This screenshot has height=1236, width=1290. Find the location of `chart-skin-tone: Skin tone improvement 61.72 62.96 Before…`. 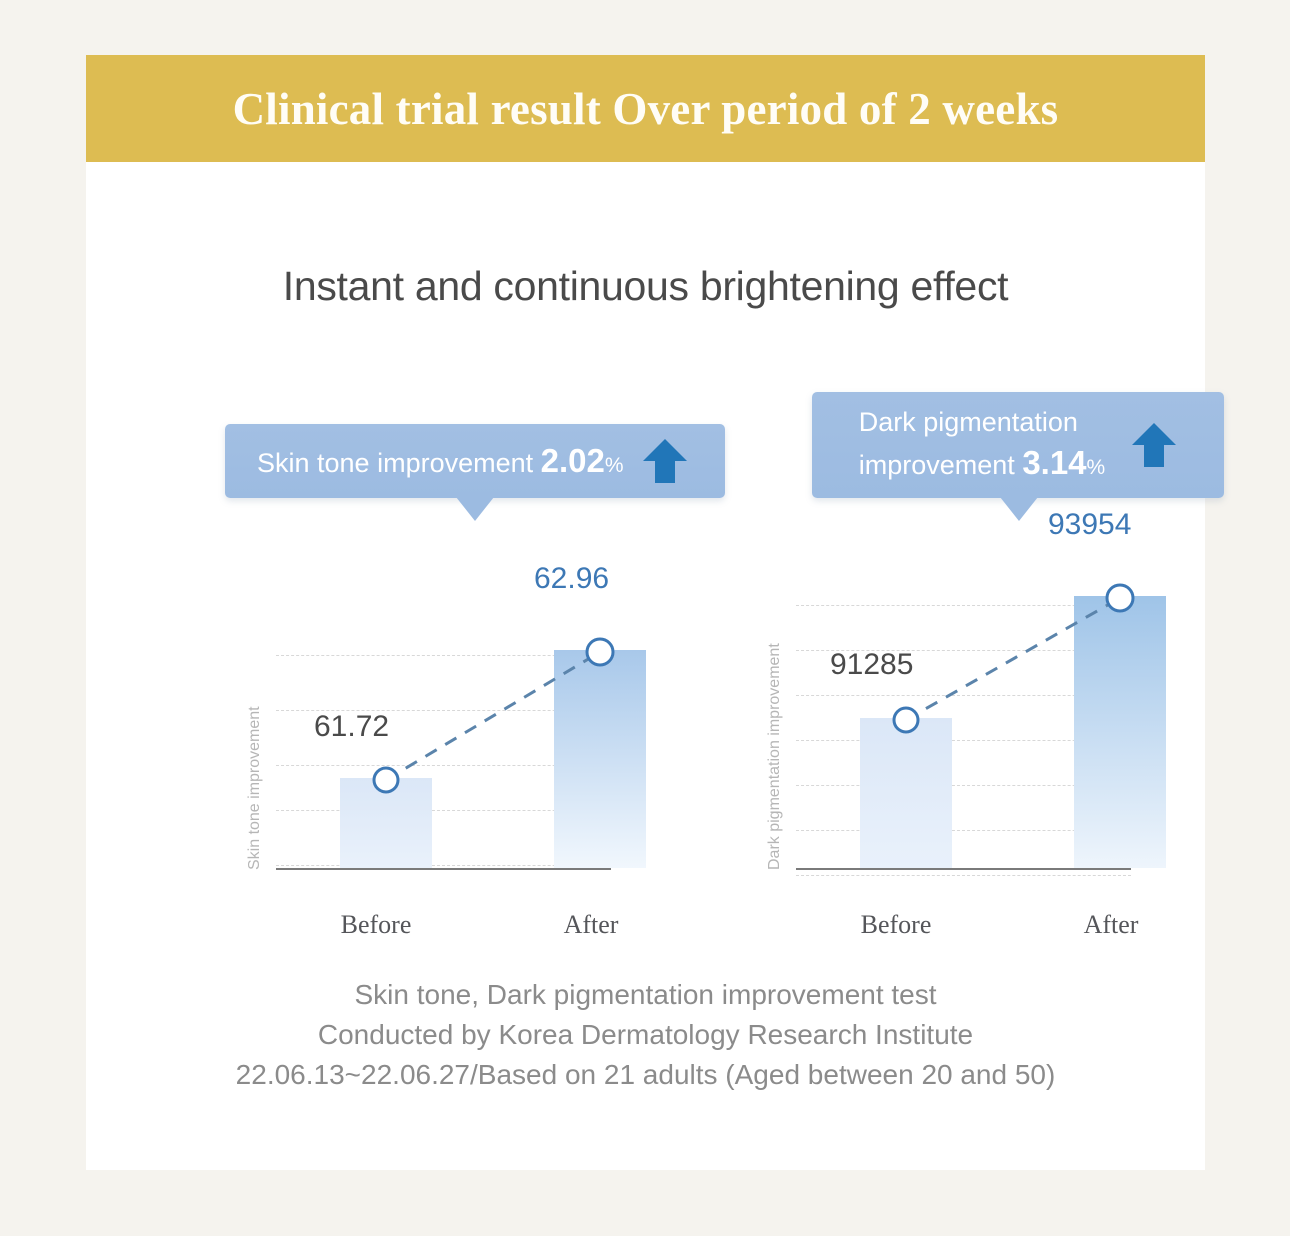

chart-skin-tone: Skin tone improvement 61.72 62.96 Before… is located at coordinates (411, 717).